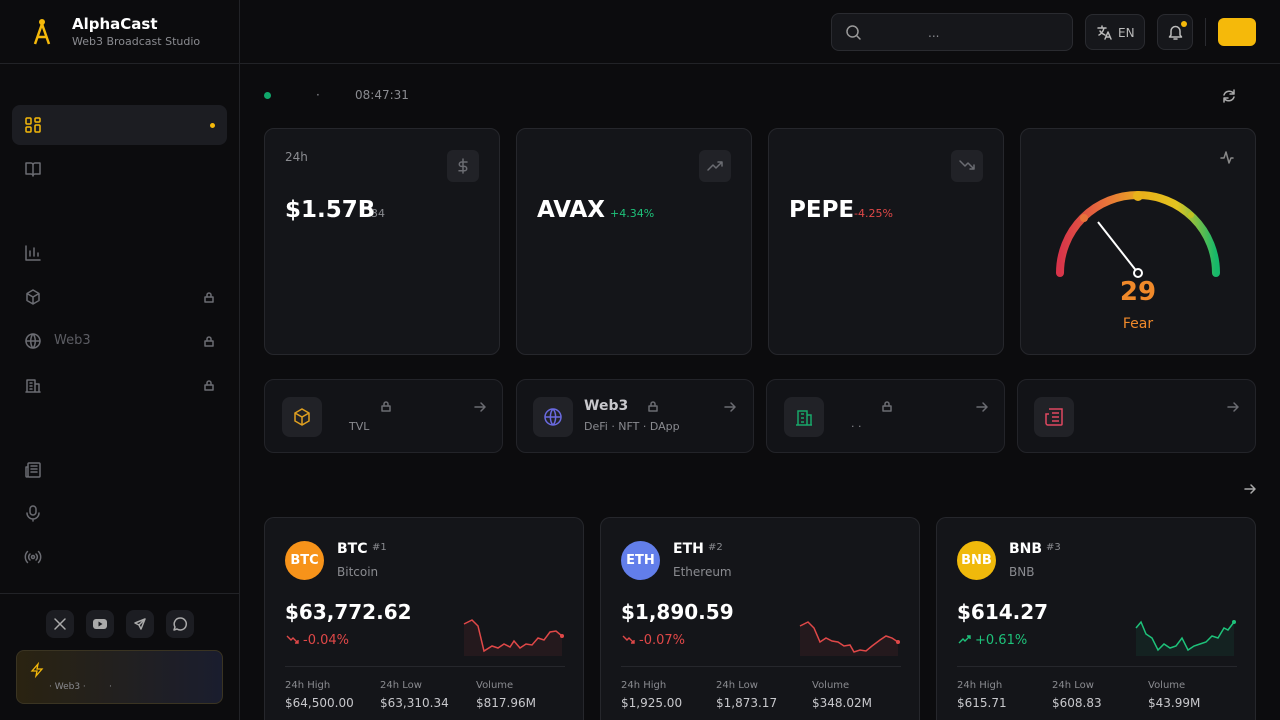 This screenshot has width=1280, height=720. What do you see at coordinates (33, 297) in the screenshot?
I see `nav-icon-cube` at bounding box center [33, 297].